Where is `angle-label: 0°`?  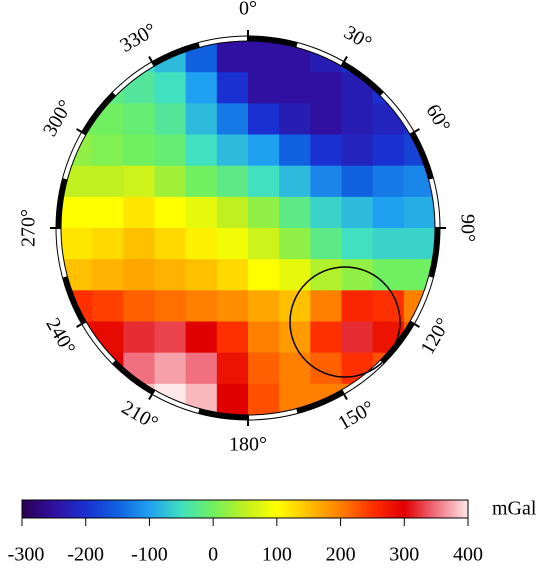 angle-label: 0° is located at coordinates (248, 10).